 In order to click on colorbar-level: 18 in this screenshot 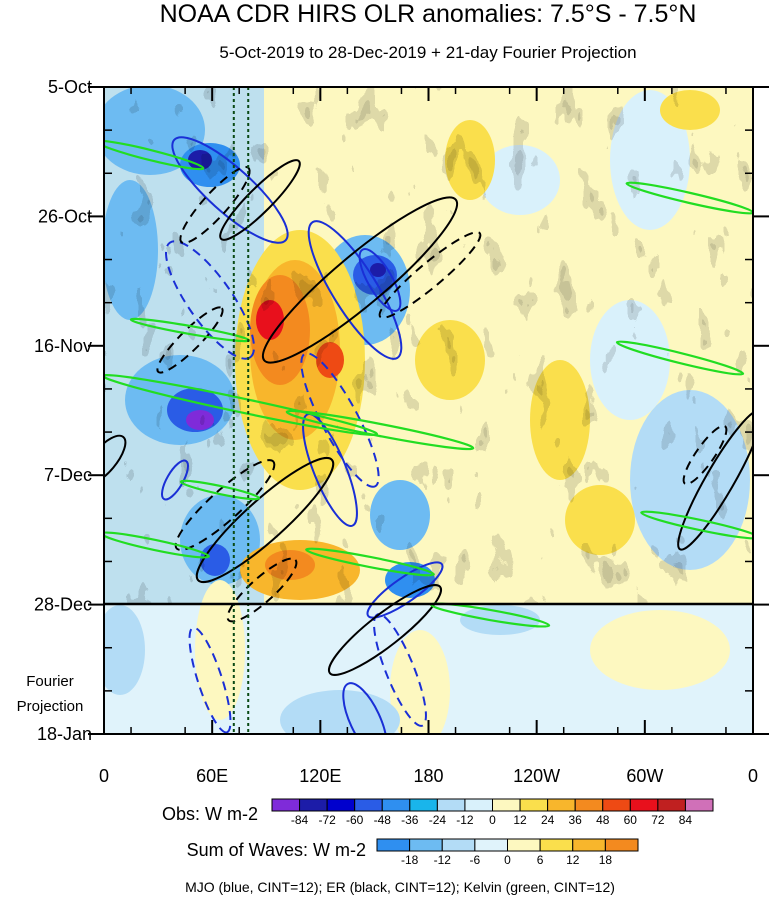, I will do `click(606, 860)`.